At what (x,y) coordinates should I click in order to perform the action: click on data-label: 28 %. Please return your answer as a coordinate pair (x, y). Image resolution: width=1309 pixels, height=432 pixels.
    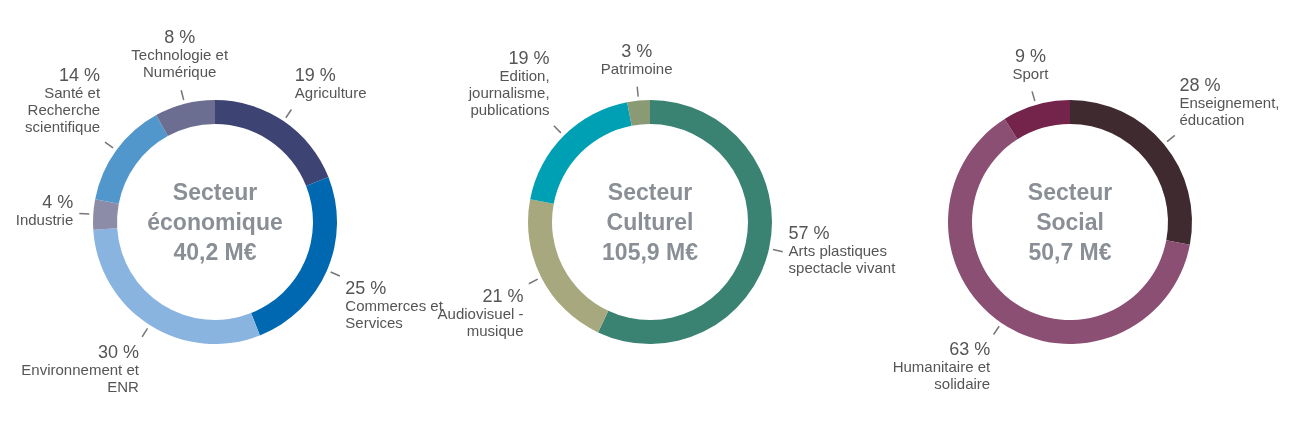
    Looking at the image, I should click on (1200, 84).